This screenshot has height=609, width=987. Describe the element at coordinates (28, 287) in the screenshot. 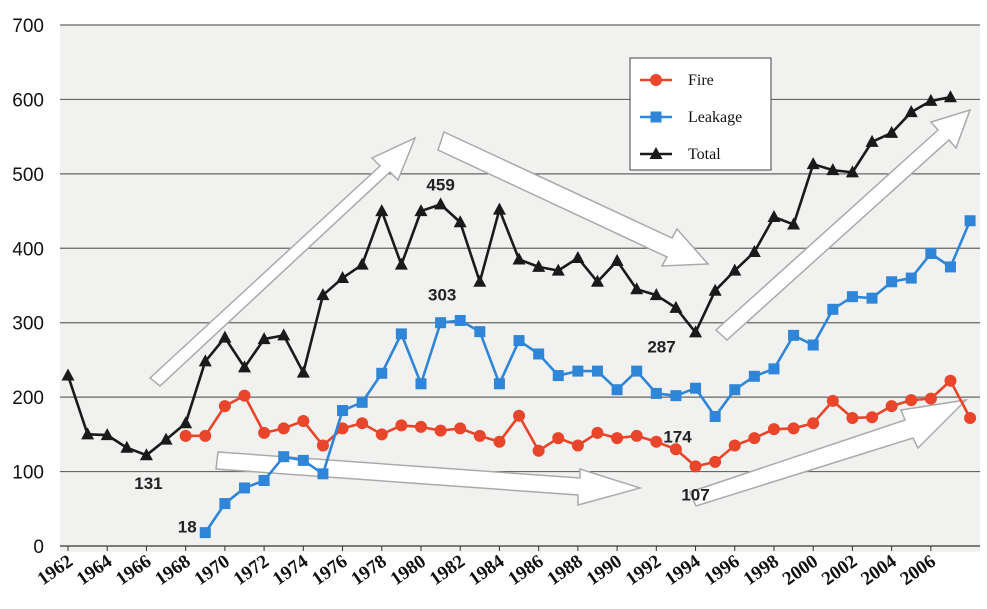

I see `y-axis-ticks: 0 100 200 300 400 500 600 700` at that location.